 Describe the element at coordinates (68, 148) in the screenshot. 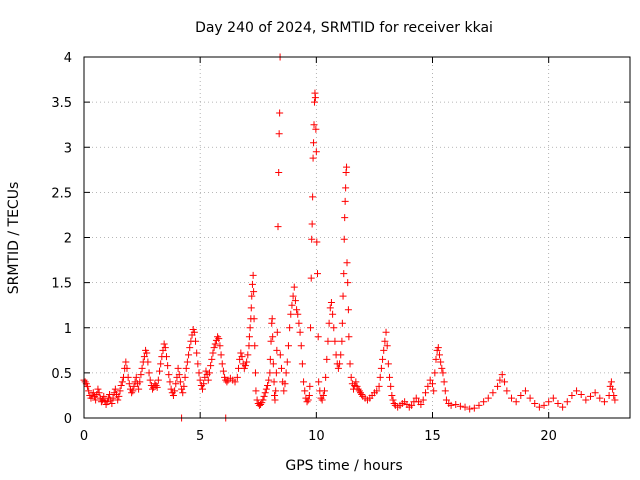

I see `y-tick-label: 3` at that location.